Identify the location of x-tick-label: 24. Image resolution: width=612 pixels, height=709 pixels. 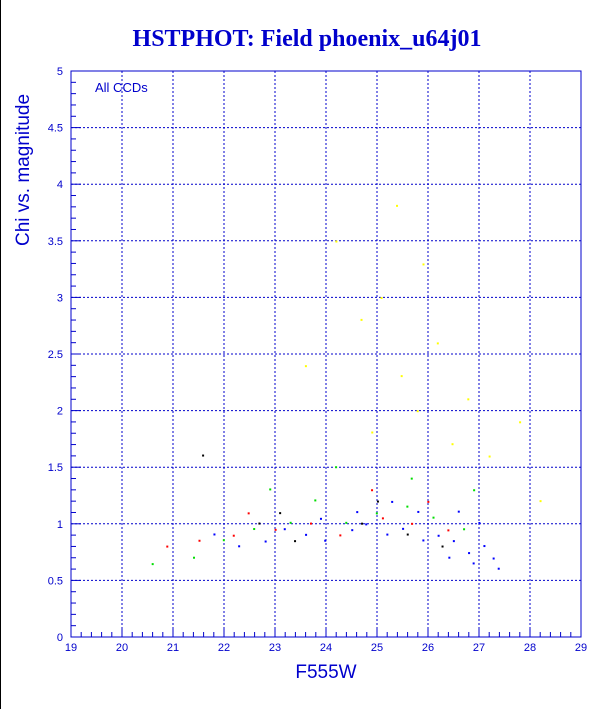
(326, 648).